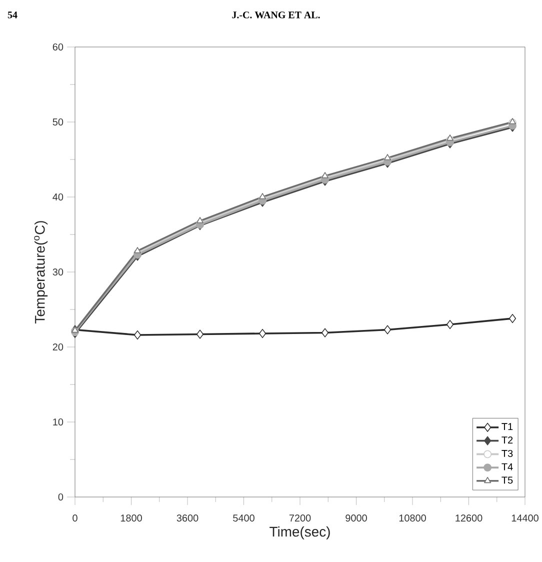 The height and width of the screenshot is (562, 542). What do you see at coordinates (507, 466) in the screenshot?
I see `legend-label: T4` at bounding box center [507, 466].